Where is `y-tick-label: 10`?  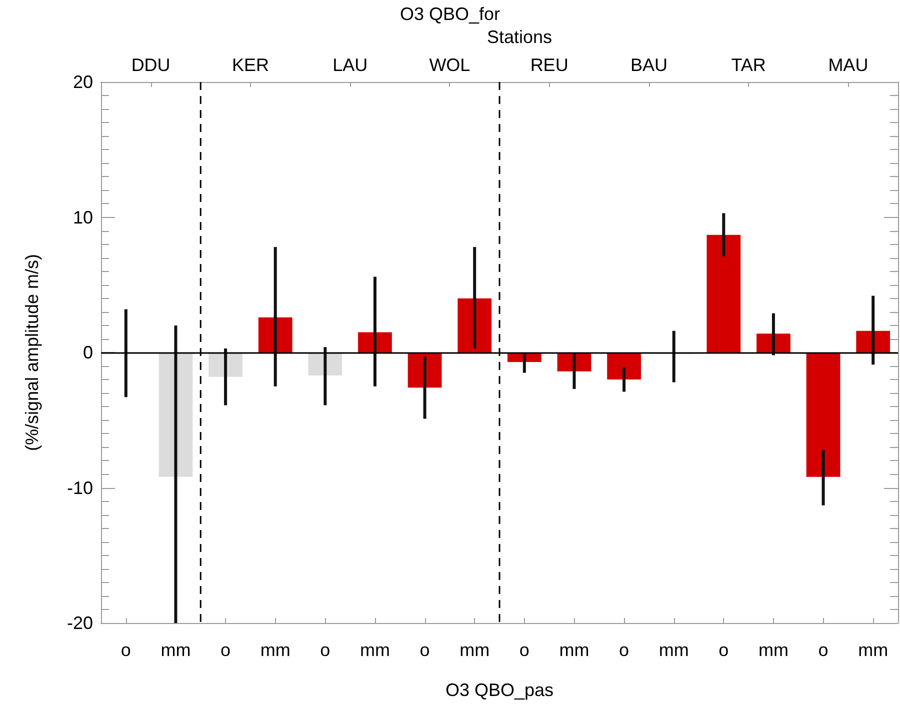 y-tick-label: 10 is located at coordinates (82, 217).